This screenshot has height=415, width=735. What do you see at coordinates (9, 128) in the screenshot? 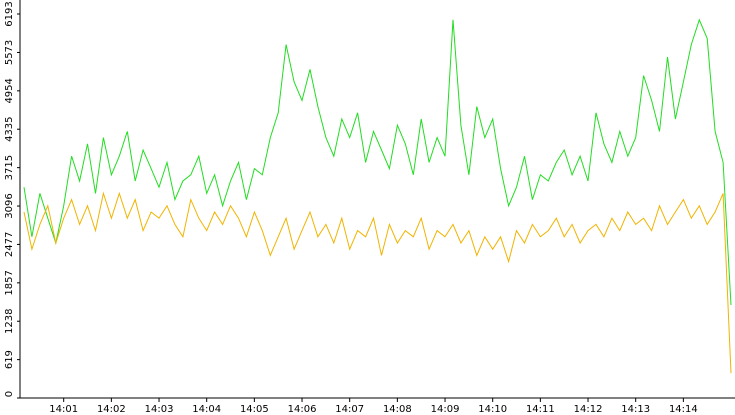
I see `y-tick-label: 4335` at bounding box center [9, 128].